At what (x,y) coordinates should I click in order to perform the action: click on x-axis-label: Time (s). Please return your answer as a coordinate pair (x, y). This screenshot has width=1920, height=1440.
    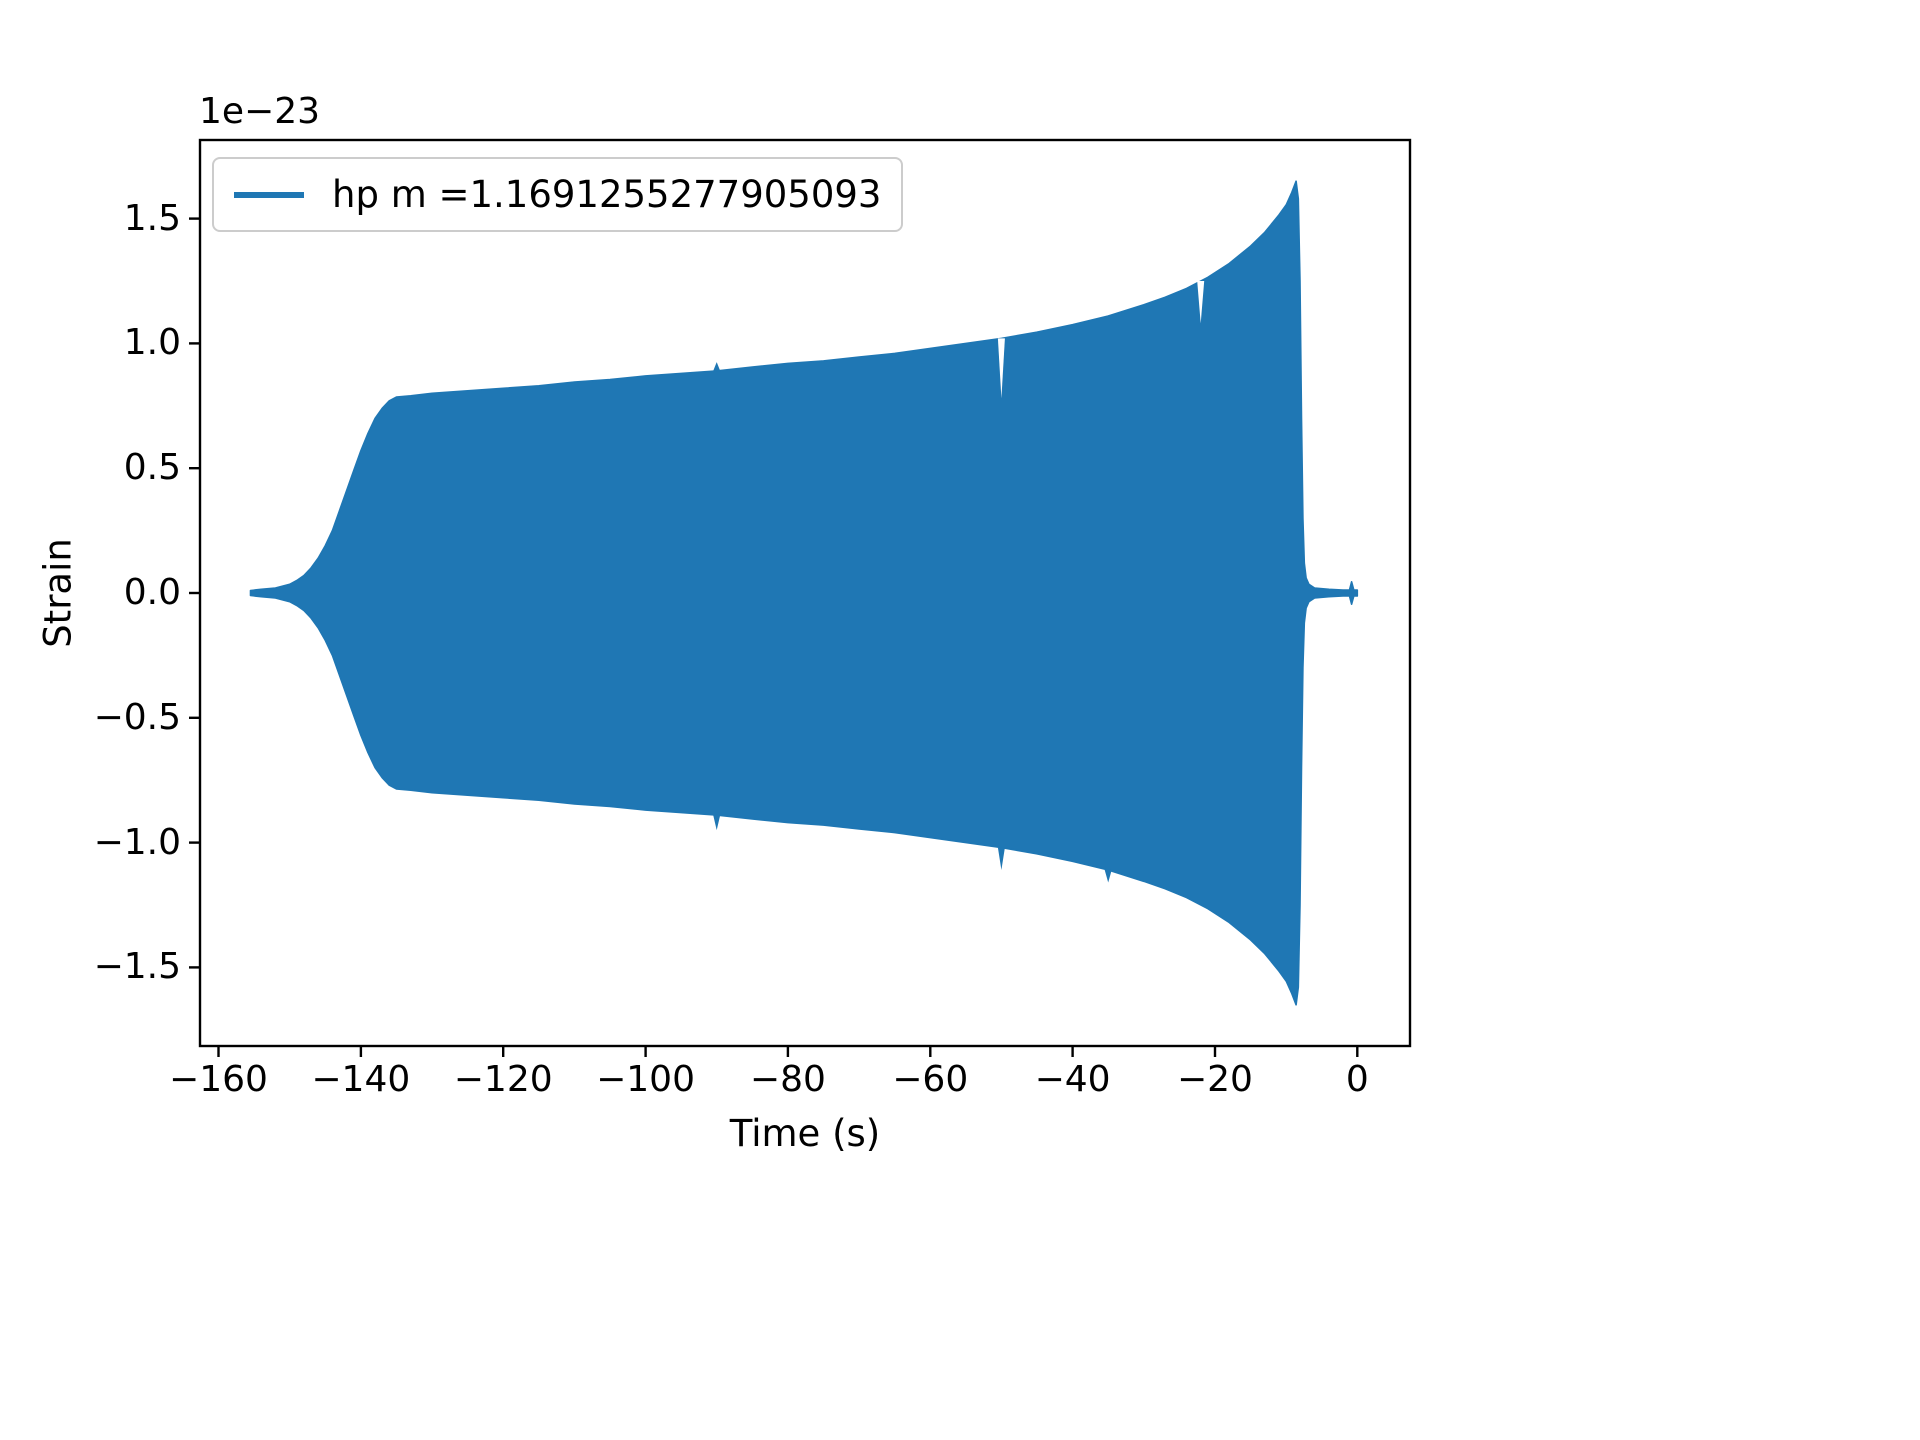
    Looking at the image, I should click on (805, 1133).